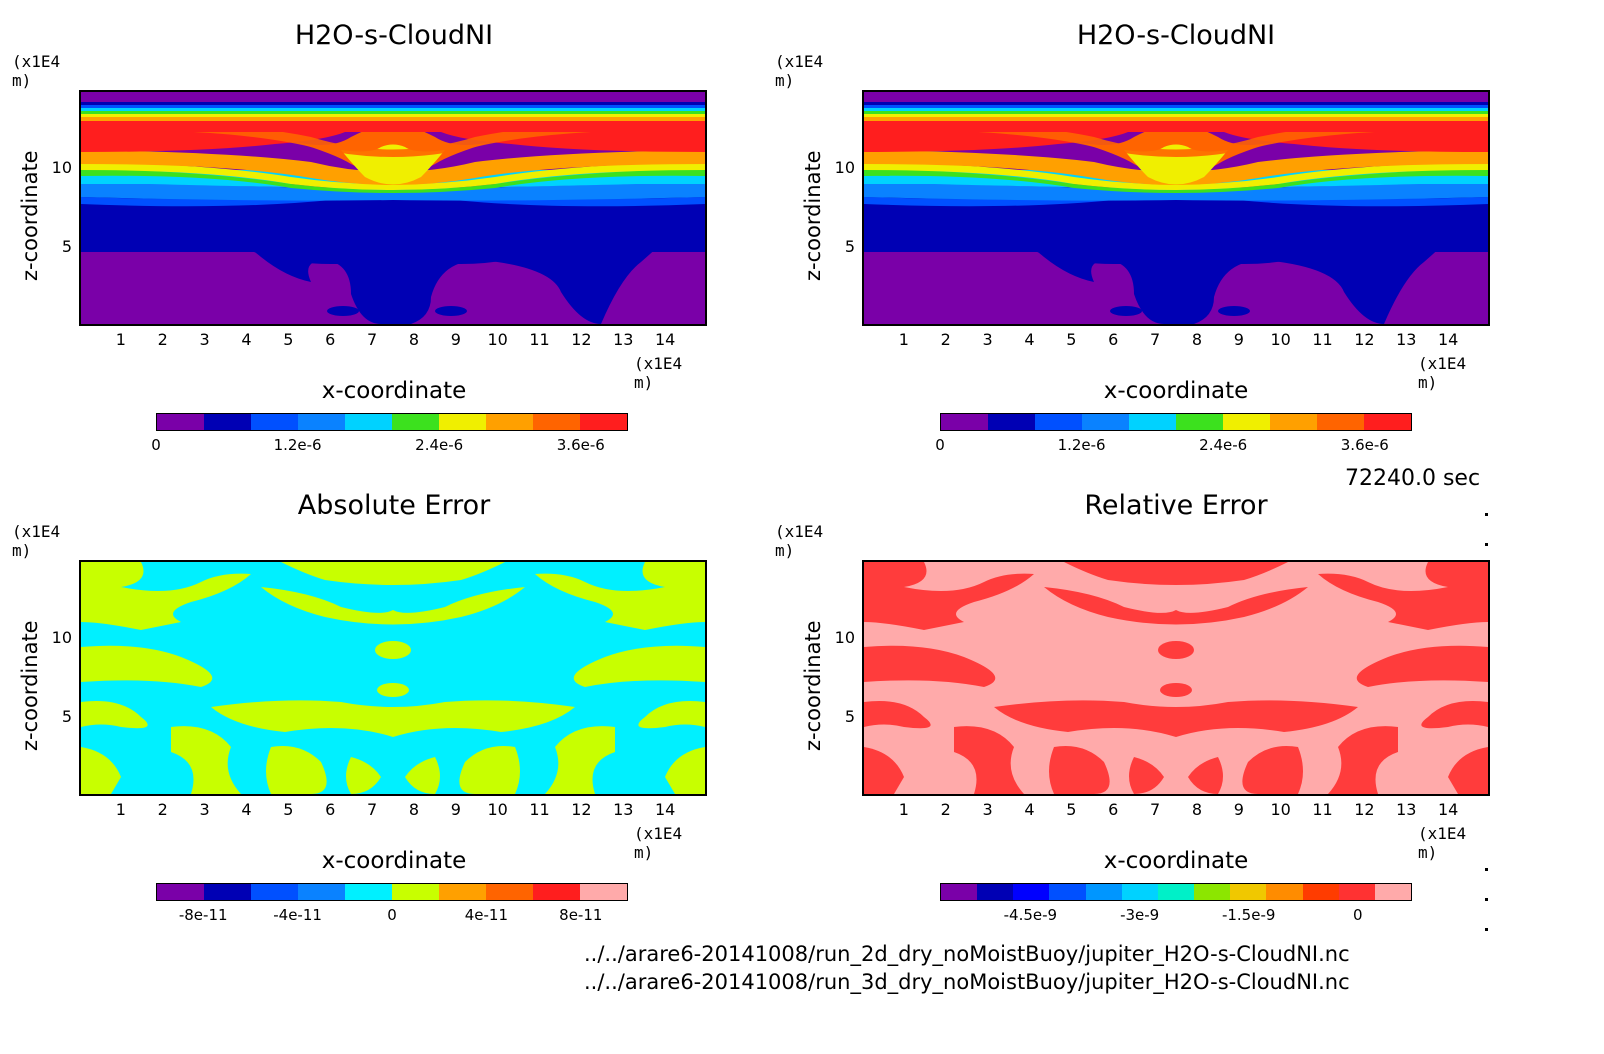 Image resolution: width=1604 pixels, height=1054 pixels. I want to click on time-label: 72240.0 sec, so click(1413, 478).